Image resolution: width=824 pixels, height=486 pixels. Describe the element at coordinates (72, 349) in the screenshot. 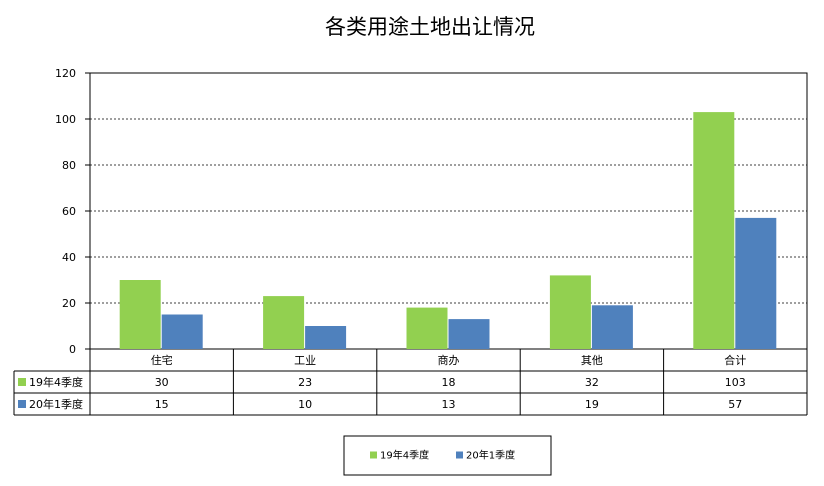

I see `y-tick-label: 0` at that location.